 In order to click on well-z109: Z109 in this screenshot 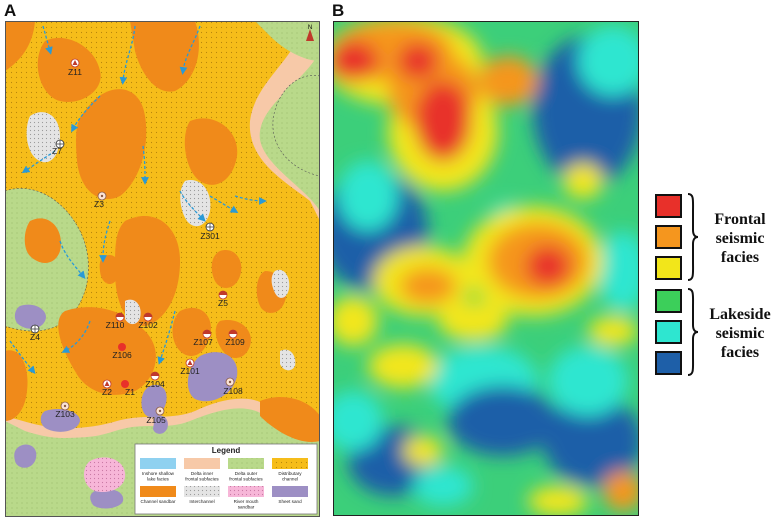, I will do `click(235, 338)`.